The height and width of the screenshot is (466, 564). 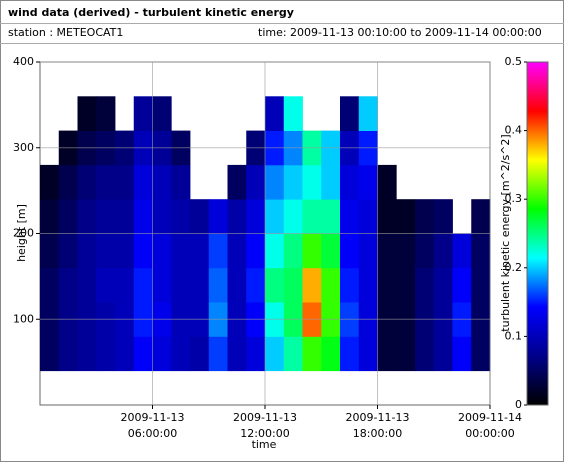 I want to click on y-tick-label: 200, so click(x=23, y=233).